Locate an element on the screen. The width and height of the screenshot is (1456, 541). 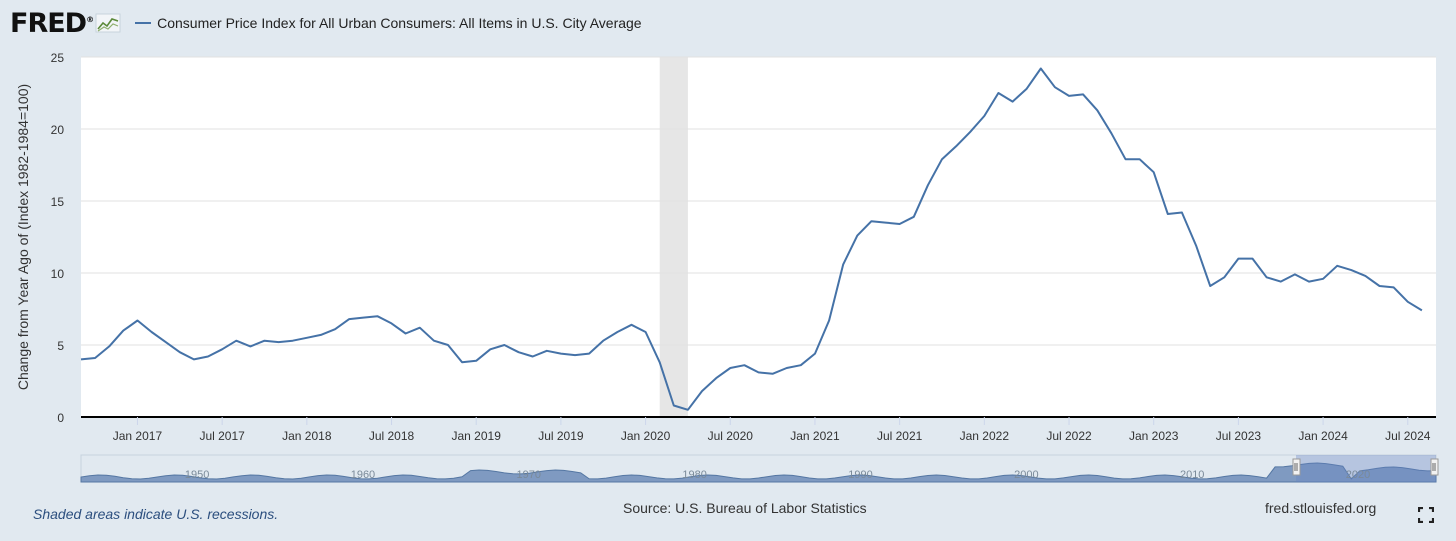
navigator-selection is located at coordinates (1366, 468).